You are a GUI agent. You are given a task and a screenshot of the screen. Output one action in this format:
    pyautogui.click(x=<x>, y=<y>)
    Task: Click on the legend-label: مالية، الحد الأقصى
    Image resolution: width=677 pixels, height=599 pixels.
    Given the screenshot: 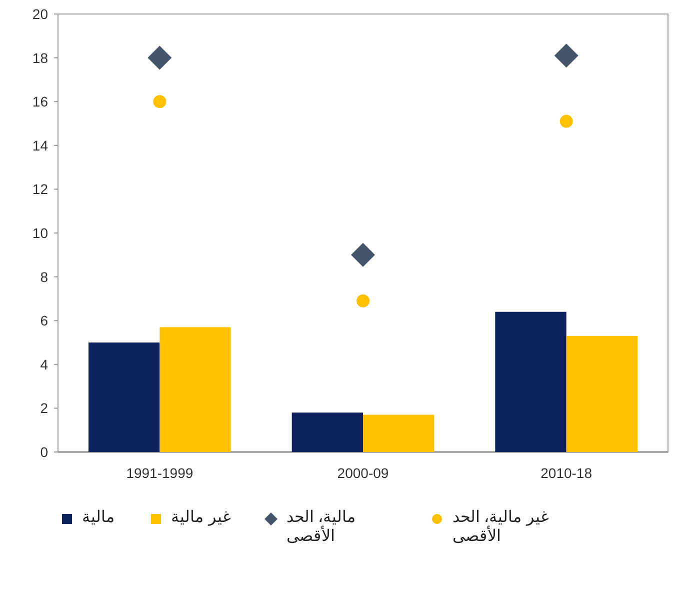 What is the action you would take?
    pyautogui.click(x=321, y=527)
    